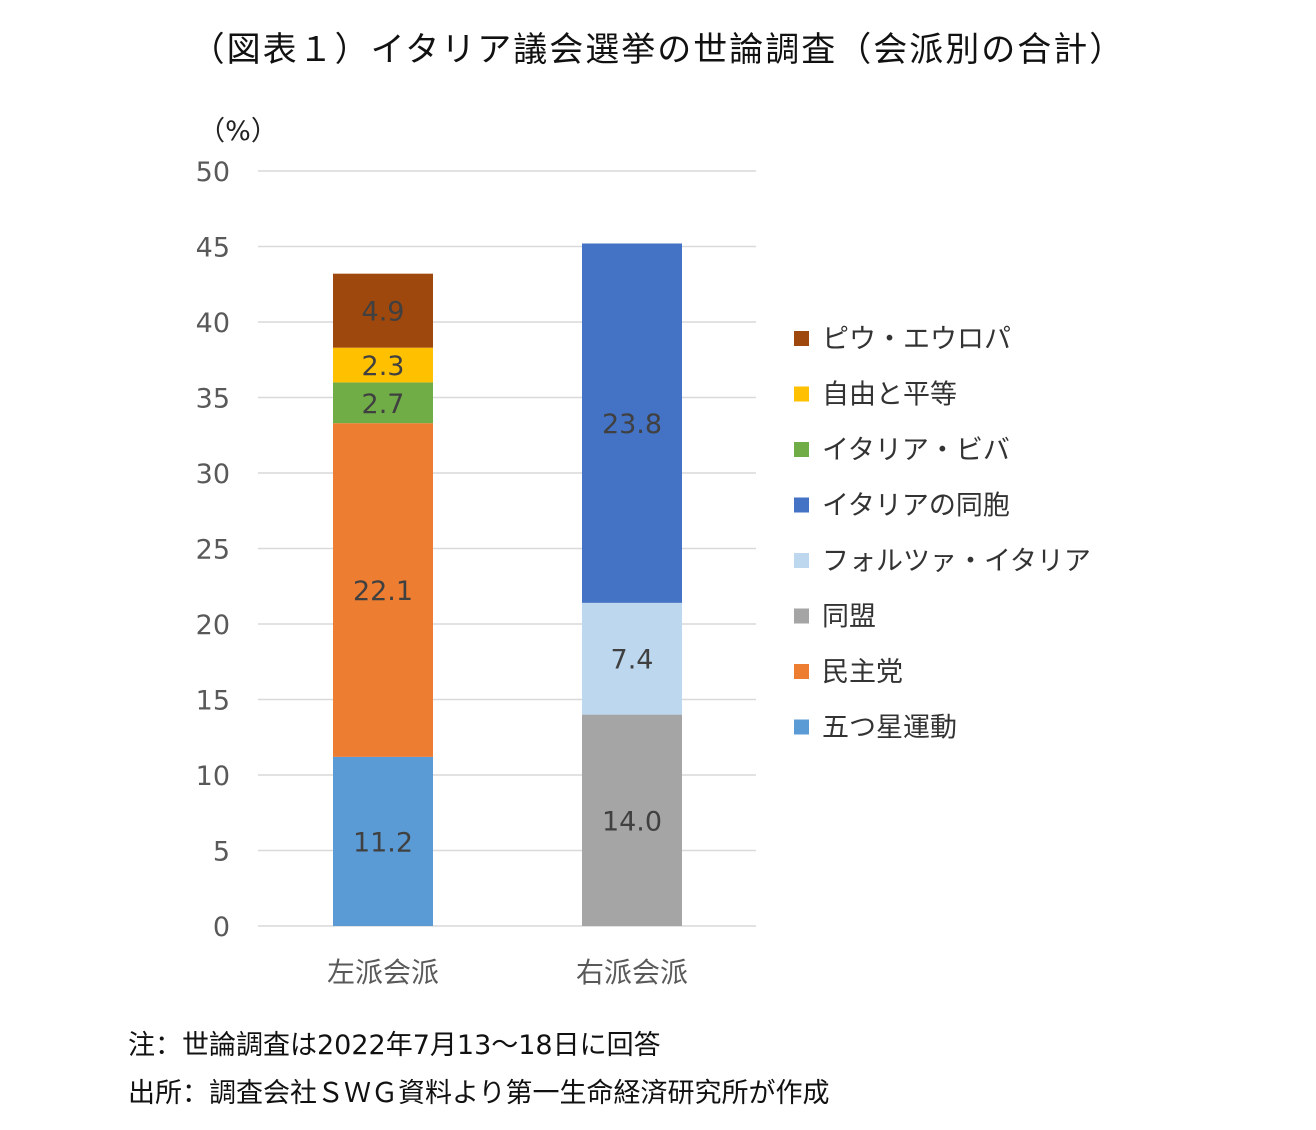  What do you see at coordinates (213, 550) in the screenshot?
I see `y-tick-label: 25` at bounding box center [213, 550].